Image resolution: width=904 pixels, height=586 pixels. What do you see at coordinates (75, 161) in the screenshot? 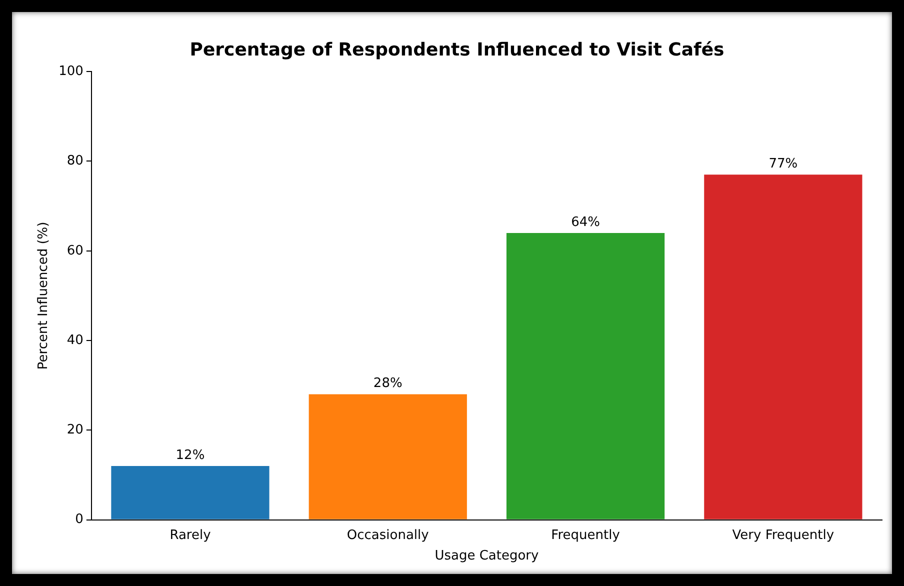
I see `y-tick-label: 80` at bounding box center [75, 161].